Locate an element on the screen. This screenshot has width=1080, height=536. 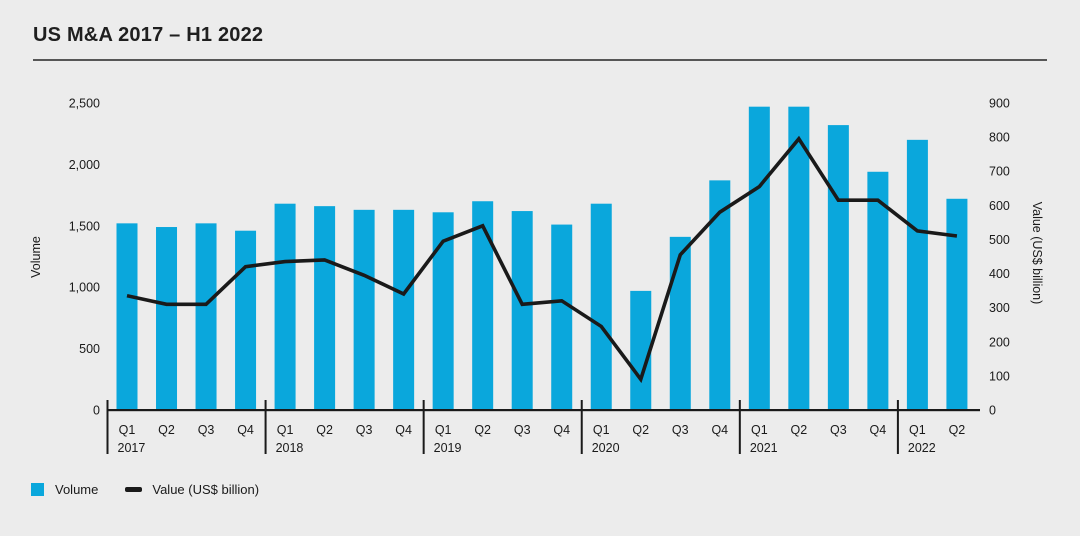
right-axis-tick-label: 200 is located at coordinates (999, 342).